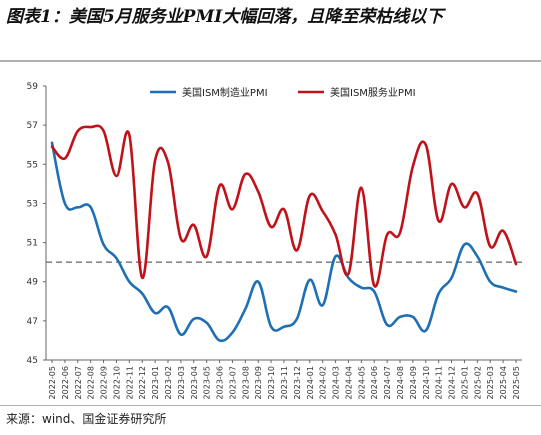 This screenshot has height=435, width=541. Describe the element at coordinates (516, 382) in the screenshot. I see `x-tick-label: 2025-05` at that location.